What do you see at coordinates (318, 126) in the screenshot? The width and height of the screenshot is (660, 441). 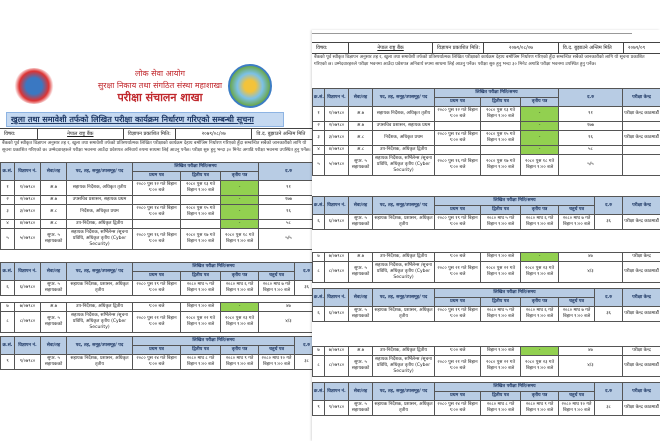 I see `cell-sn: २` at bounding box center [318, 126].